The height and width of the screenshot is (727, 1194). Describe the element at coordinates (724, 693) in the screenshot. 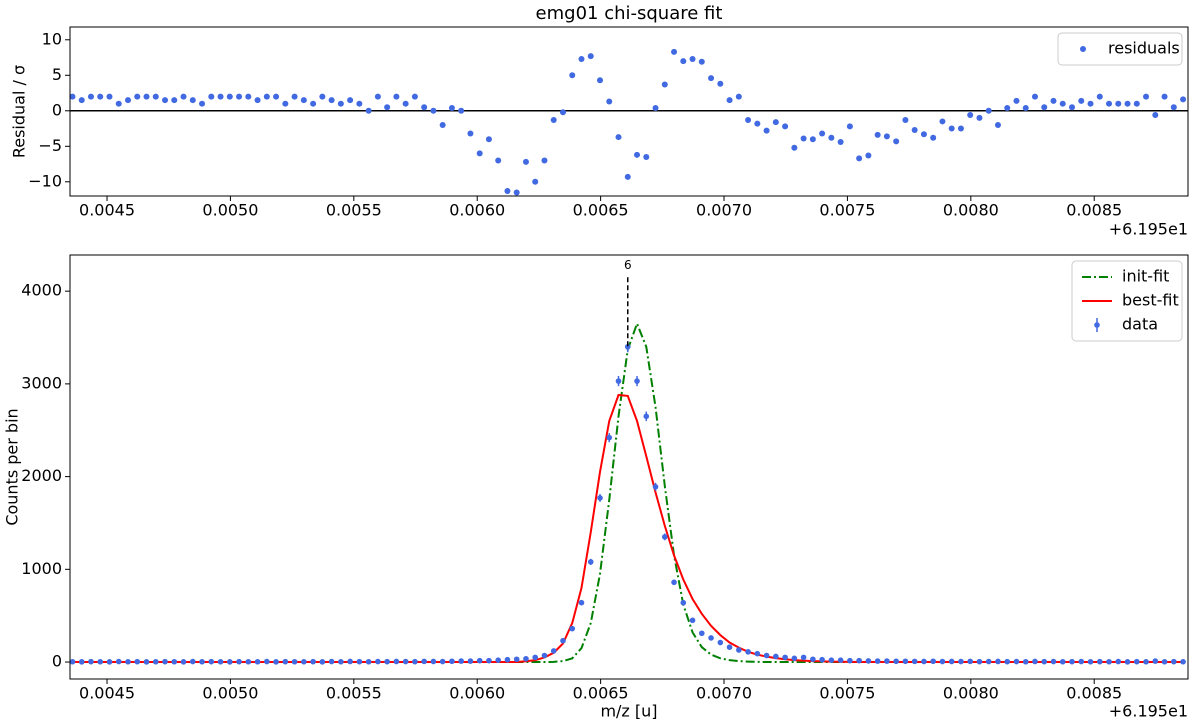

I see `x-tick-label: 0.0070` at that location.